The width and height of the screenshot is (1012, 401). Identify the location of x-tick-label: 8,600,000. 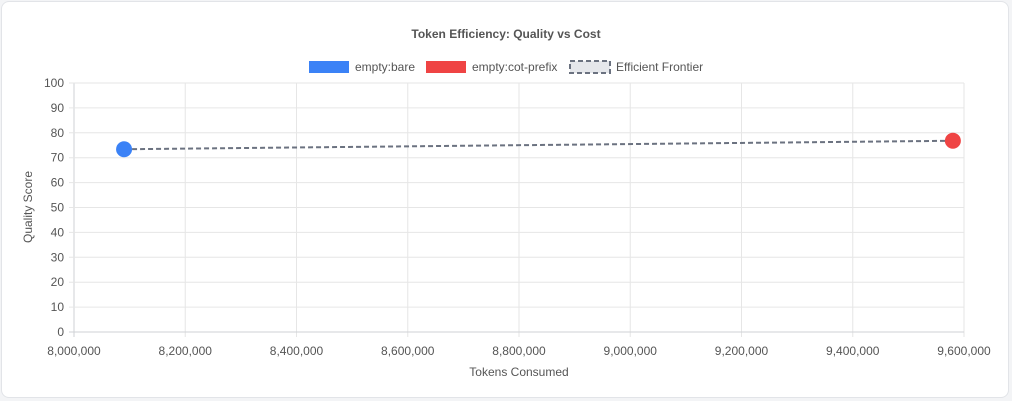
(408, 351).